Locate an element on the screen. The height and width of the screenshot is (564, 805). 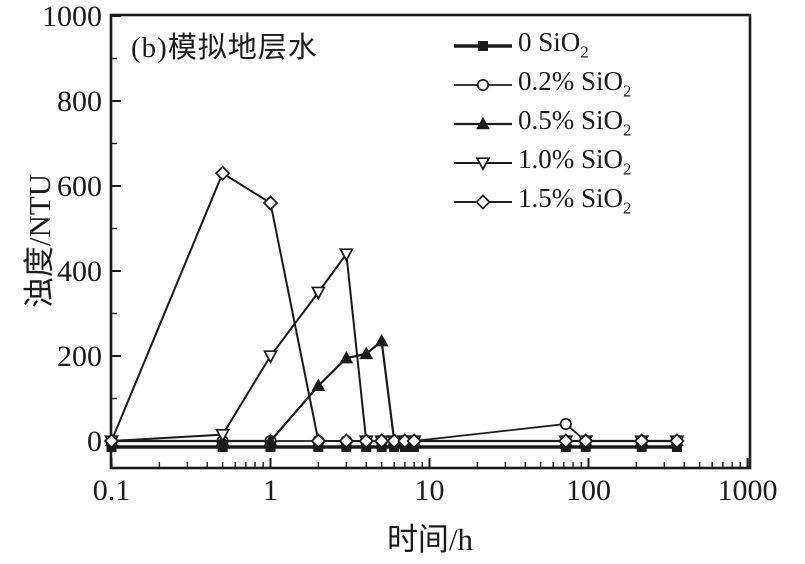
legend-item-2: 0.5% SiO2 is located at coordinates (541, 123).